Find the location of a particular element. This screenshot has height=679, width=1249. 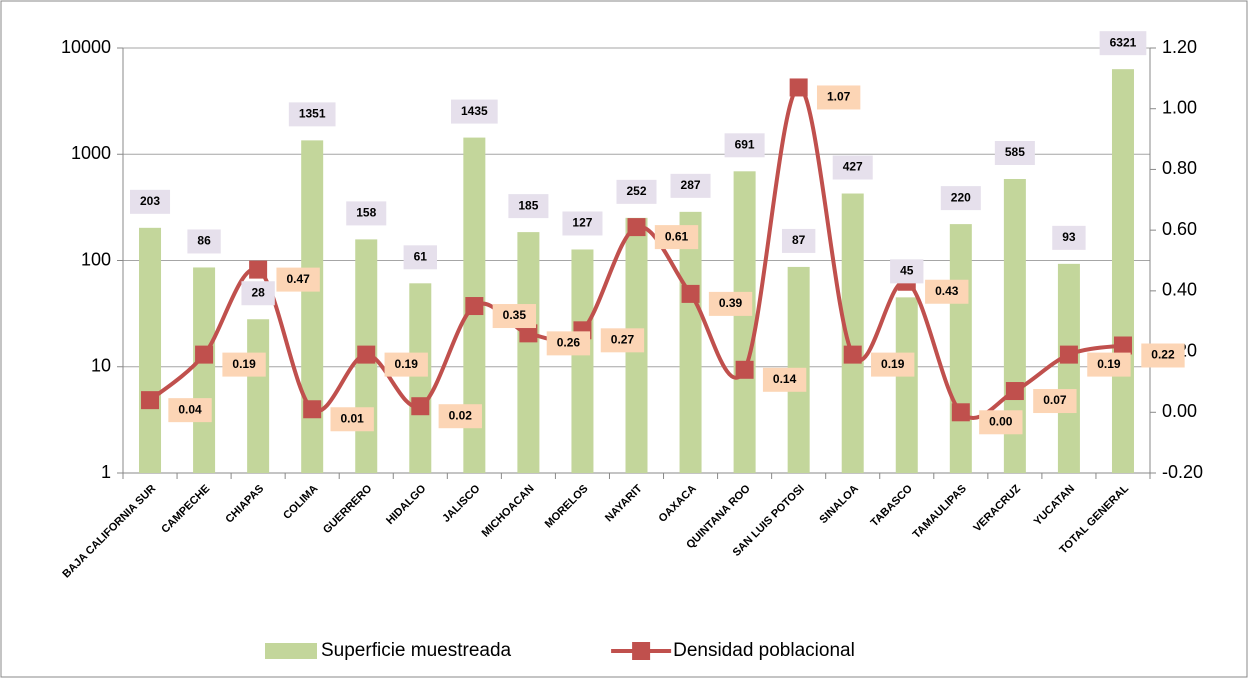

bar-label: 287 is located at coordinates (691, 185).